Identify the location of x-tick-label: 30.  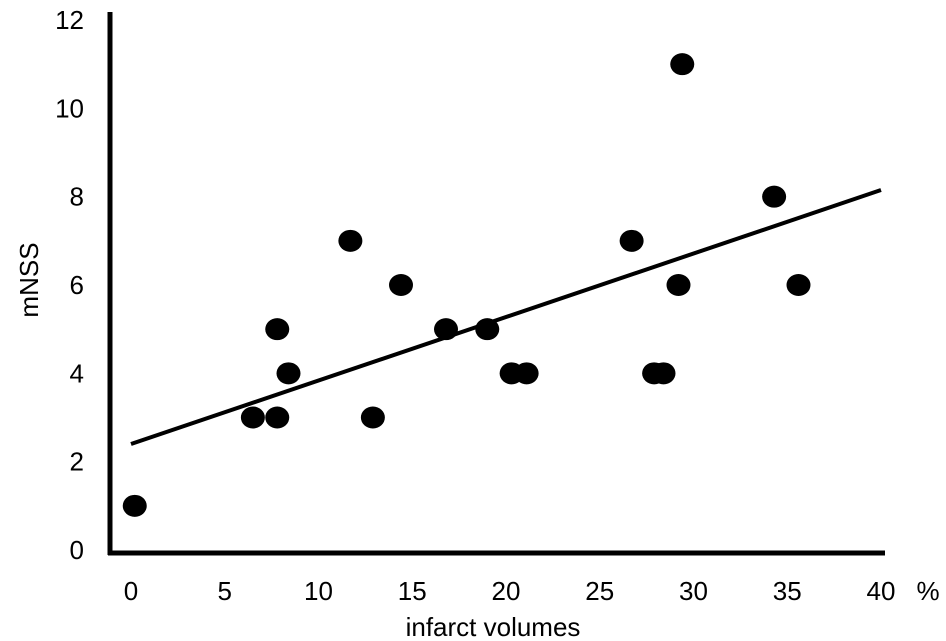
(693, 591).